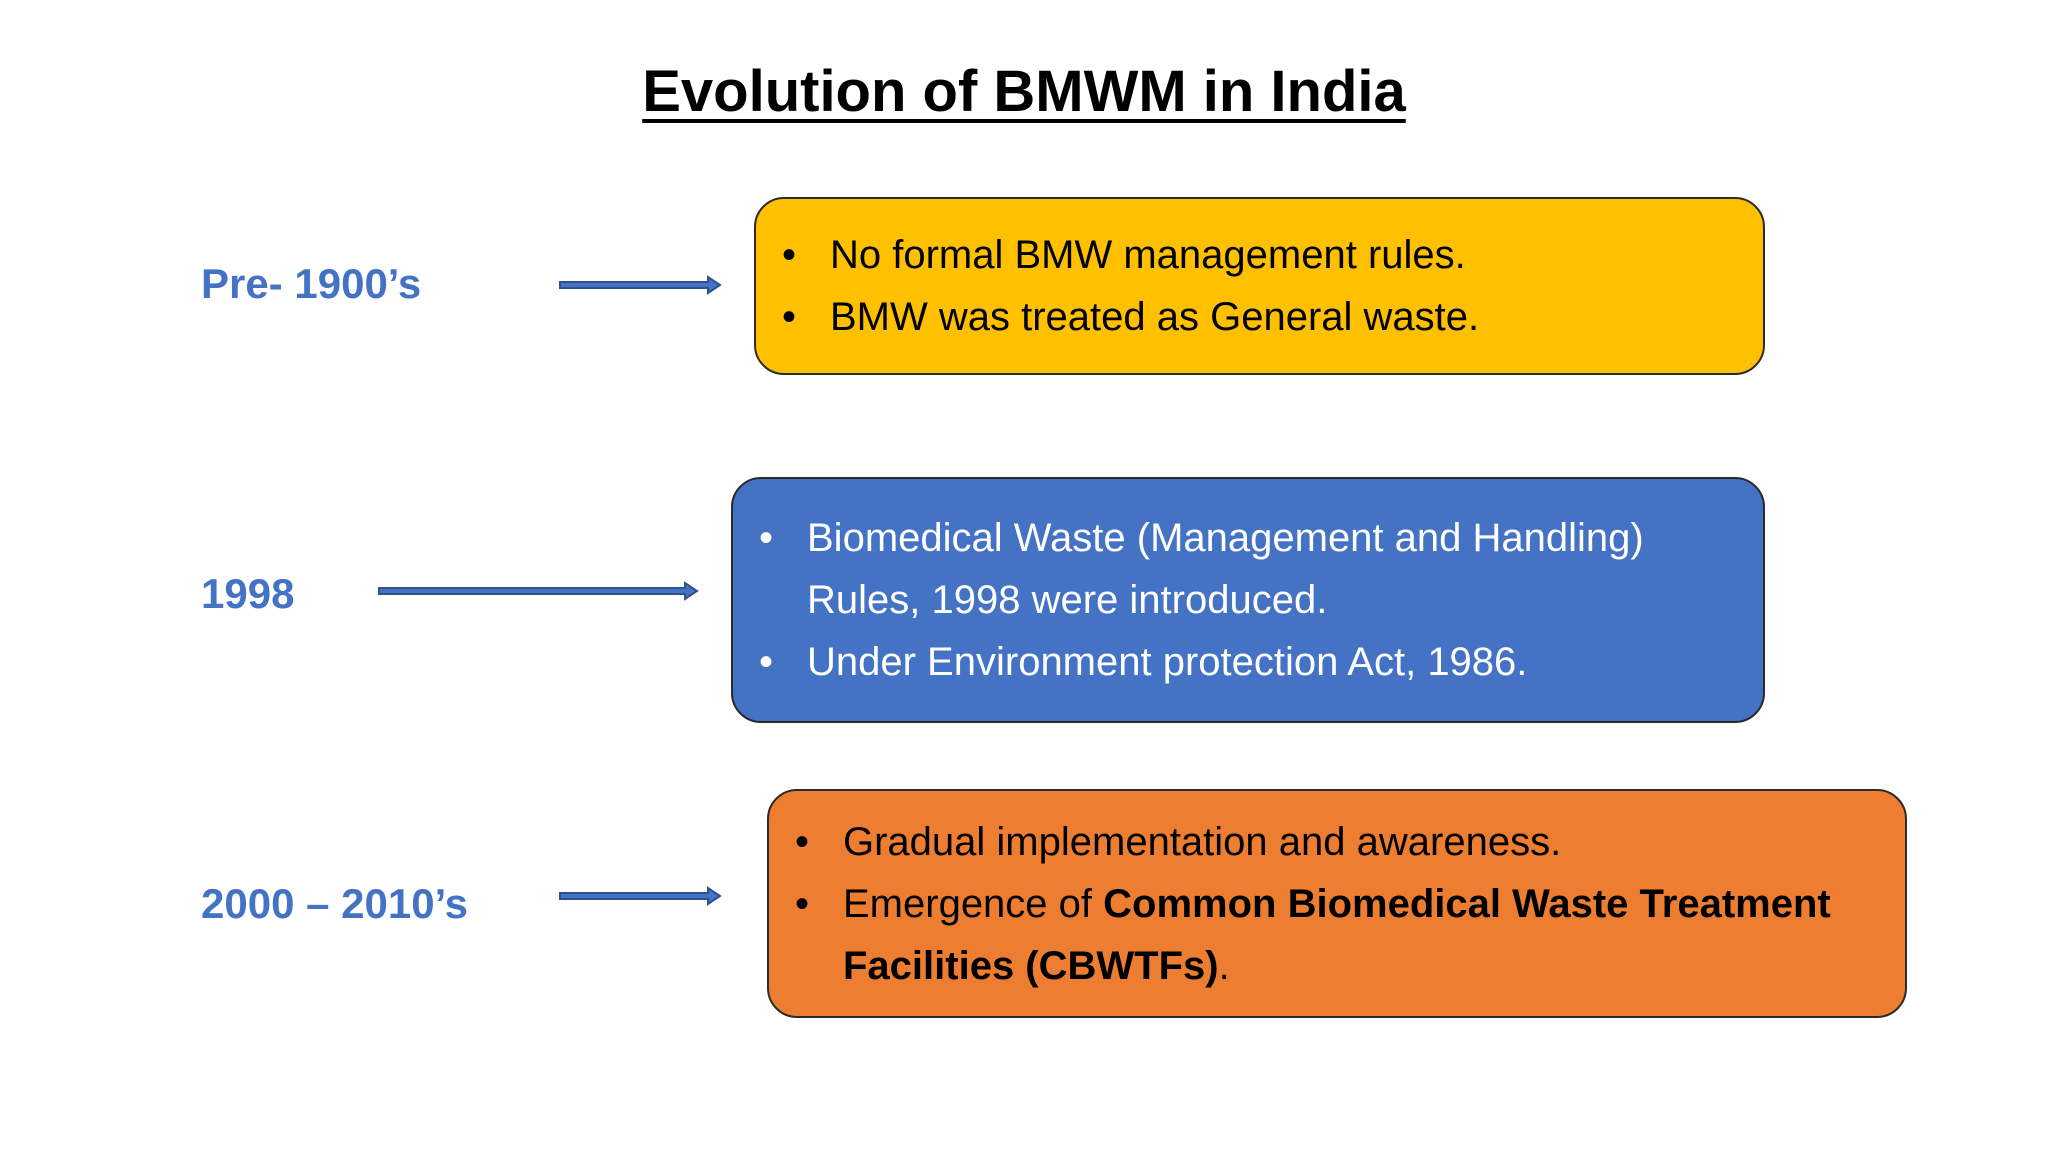 This screenshot has height=1152, width=2048. What do you see at coordinates (248, 593) in the screenshot?
I see `period-label: 1998` at bounding box center [248, 593].